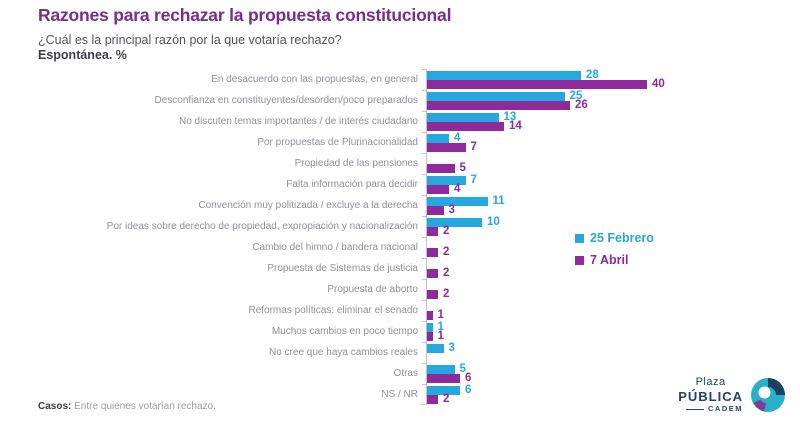 This screenshot has height=421, width=800. Describe the element at coordinates (611, 352) in the screenshot. I see `bar-group: 3` at that location.